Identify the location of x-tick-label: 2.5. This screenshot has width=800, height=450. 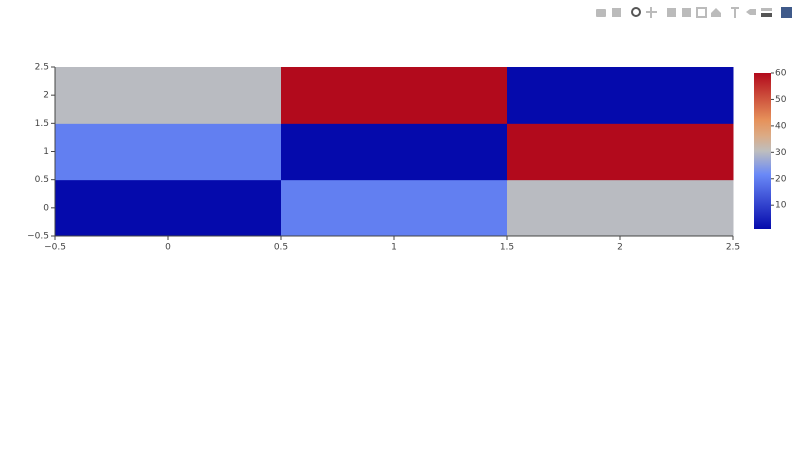
(733, 248).